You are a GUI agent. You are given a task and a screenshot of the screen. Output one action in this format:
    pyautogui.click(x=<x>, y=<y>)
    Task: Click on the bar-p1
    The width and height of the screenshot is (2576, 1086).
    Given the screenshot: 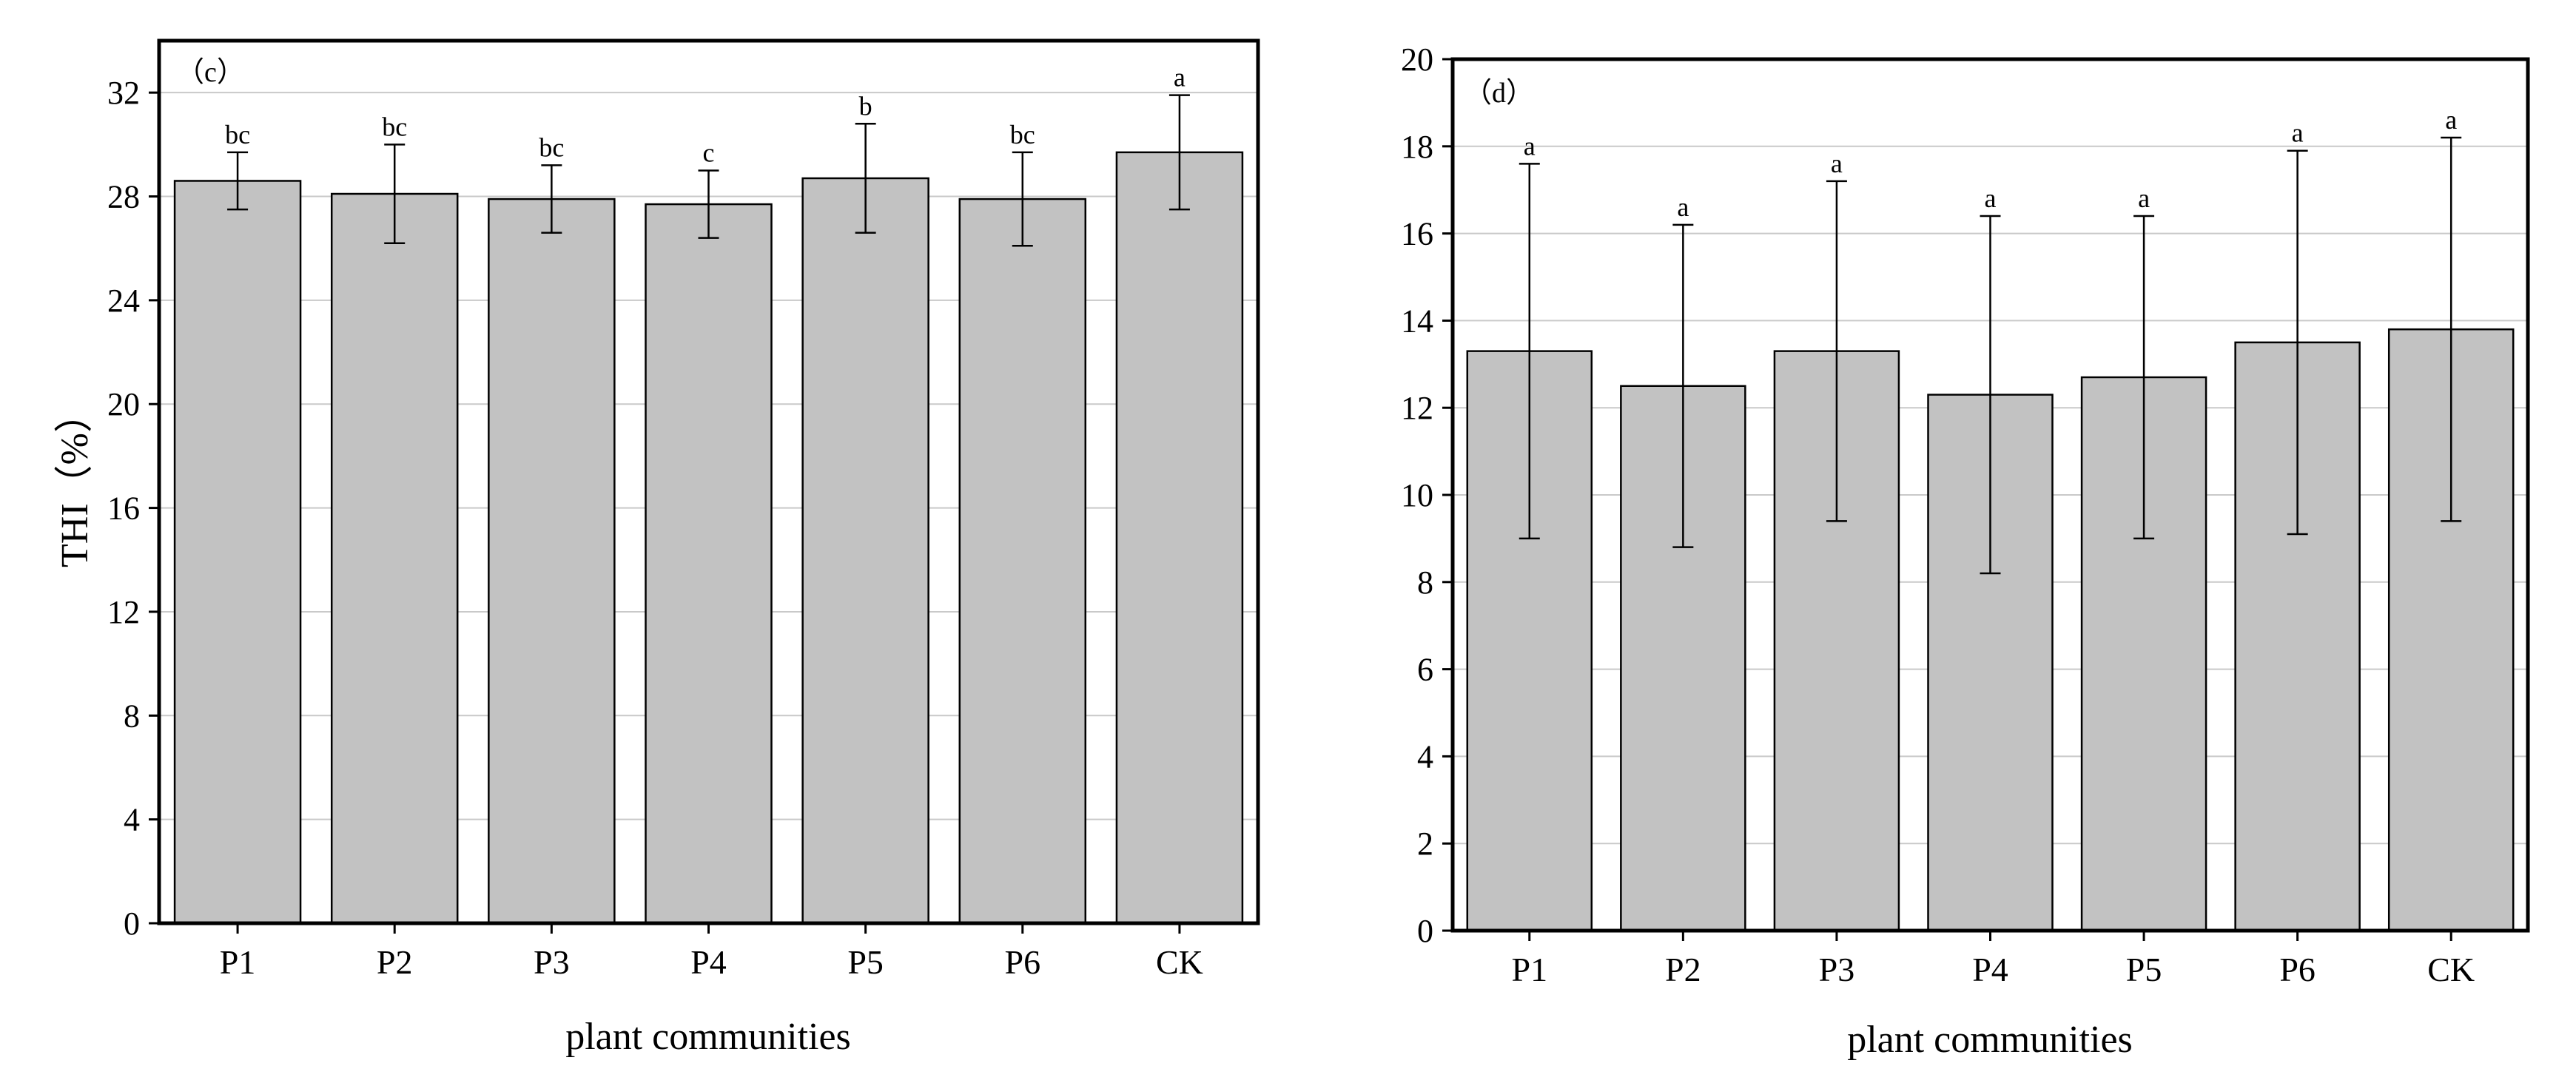 What is the action you would take?
    pyautogui.click(x=237, y=552)
    